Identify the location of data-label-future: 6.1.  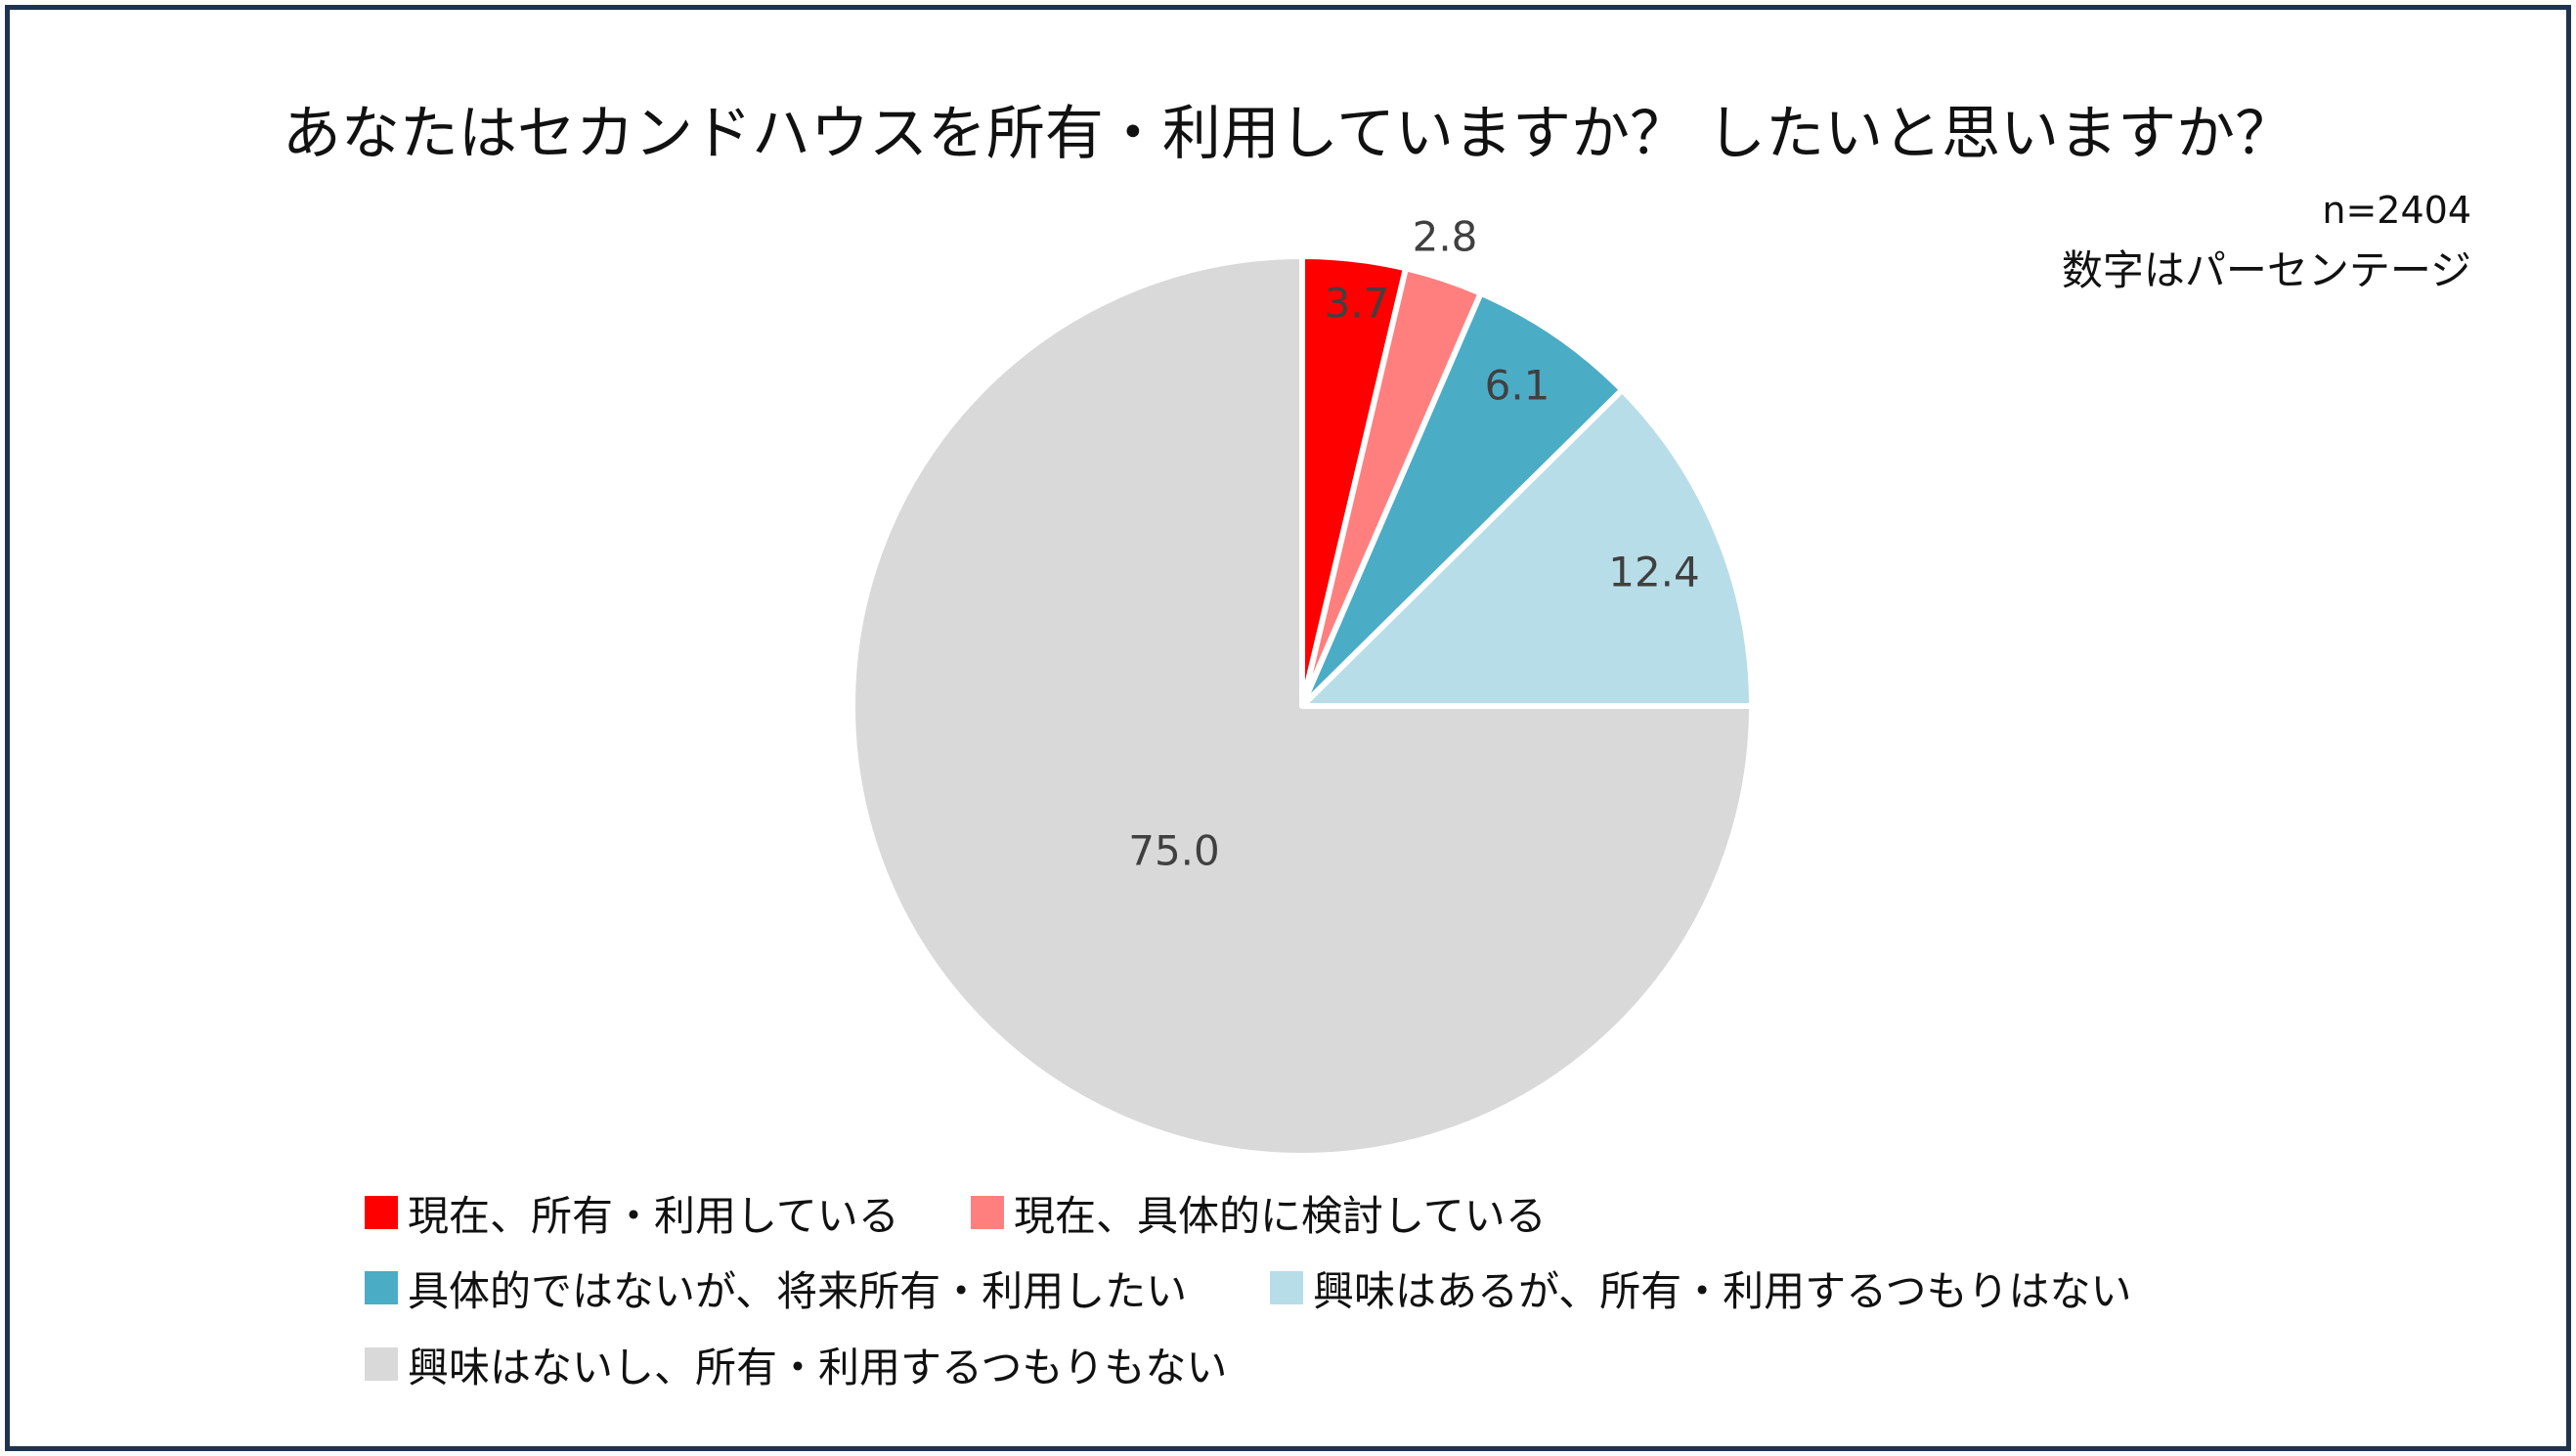
(1517, 386).